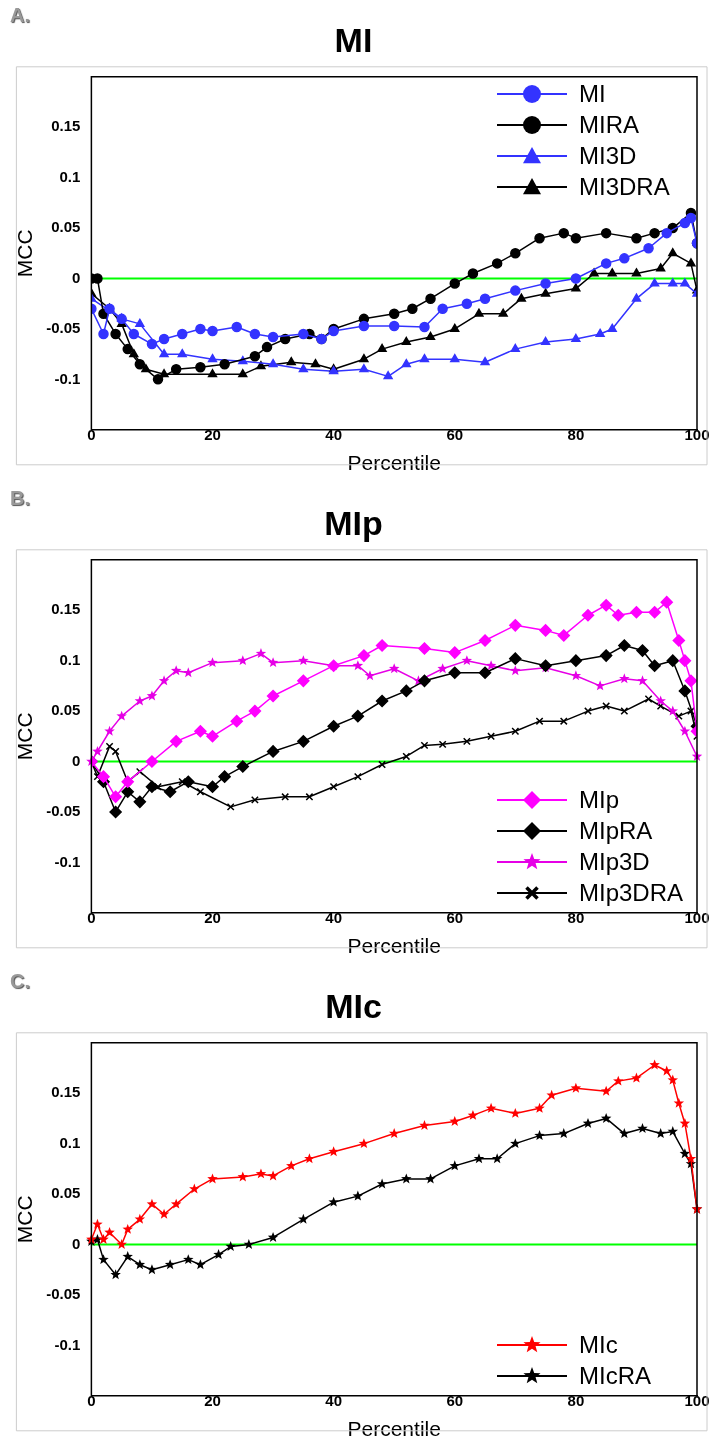 This screenshot has width=715, height=1449. Describe the element at coordinates (20, 15) in the screenshot. I see `text: A.` at that location.